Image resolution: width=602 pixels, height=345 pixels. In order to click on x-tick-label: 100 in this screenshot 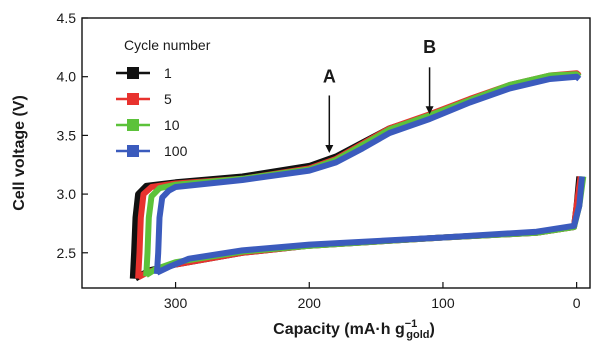, I will do `click(443, 303)`.